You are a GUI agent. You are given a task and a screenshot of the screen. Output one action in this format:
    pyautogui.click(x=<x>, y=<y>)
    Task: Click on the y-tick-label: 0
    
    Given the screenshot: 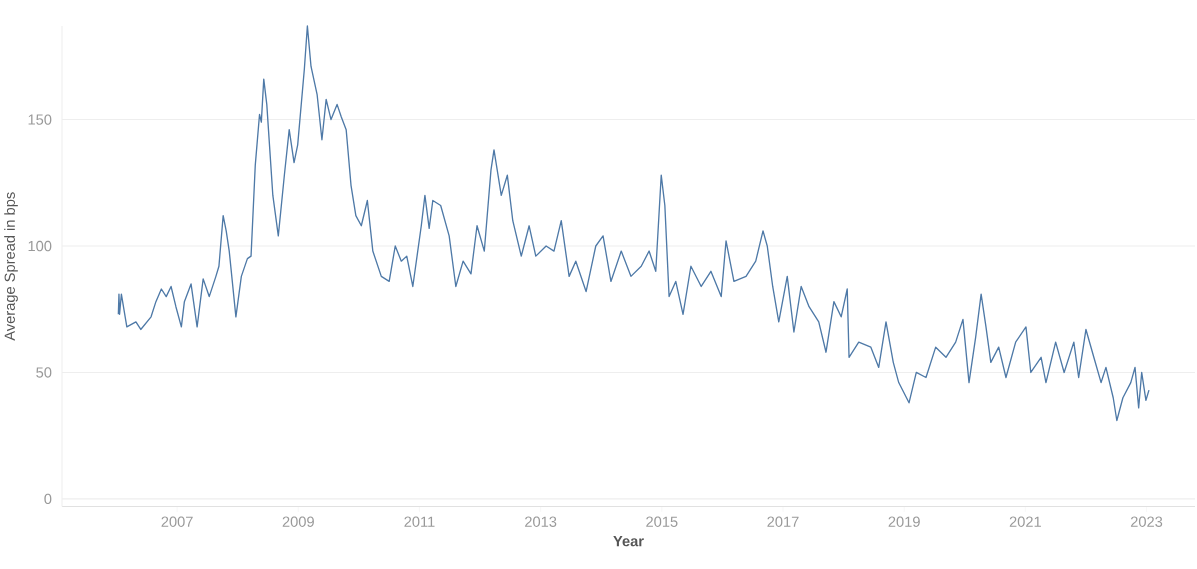 What is the action you would take?
    pyautogui.click(x=48, y=499)
    